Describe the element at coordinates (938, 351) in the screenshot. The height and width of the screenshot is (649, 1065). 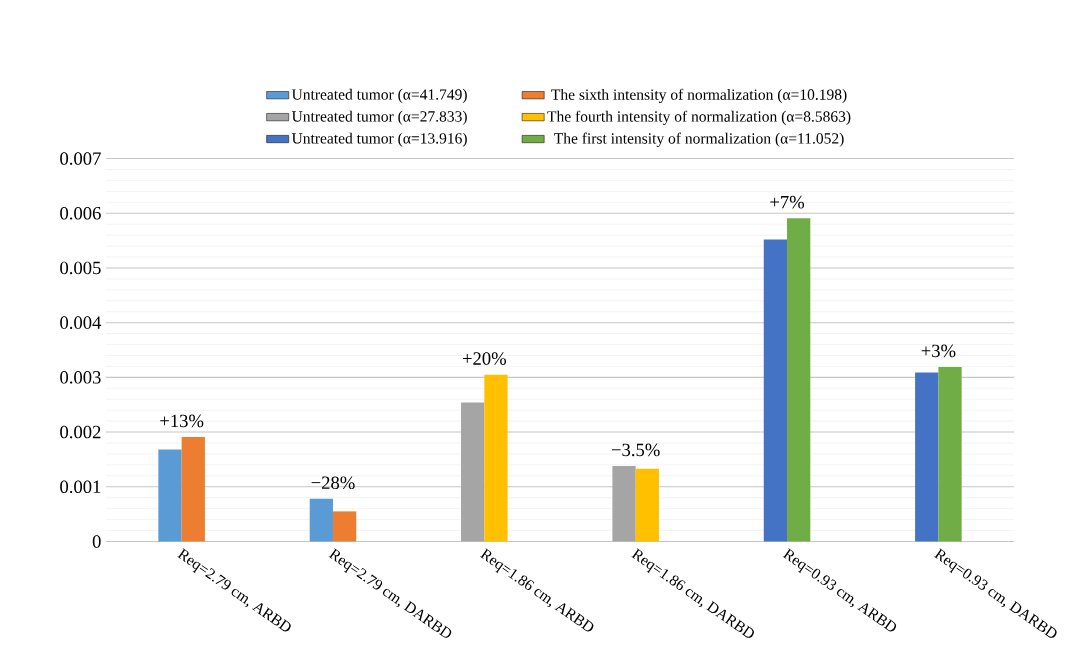
I see `annotation: +3%` at that location.